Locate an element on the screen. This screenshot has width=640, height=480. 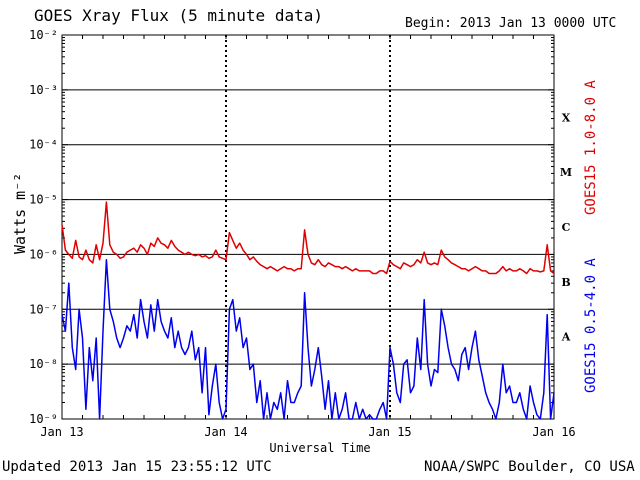
y-tick-label: 10⁻⁵ is located at coordinates (43, 200).